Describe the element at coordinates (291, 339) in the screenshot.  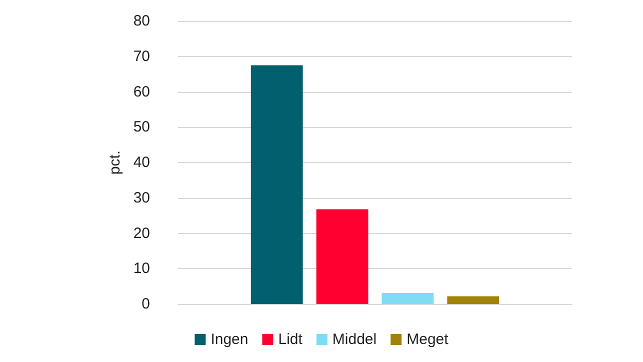
I see `legend-label: Lidt` at that location.